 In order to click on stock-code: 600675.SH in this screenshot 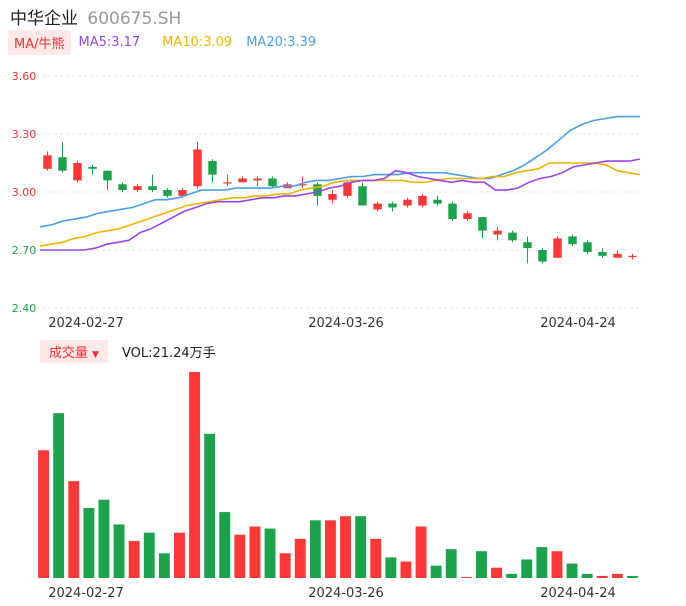, I will do `click(134, 19)`.